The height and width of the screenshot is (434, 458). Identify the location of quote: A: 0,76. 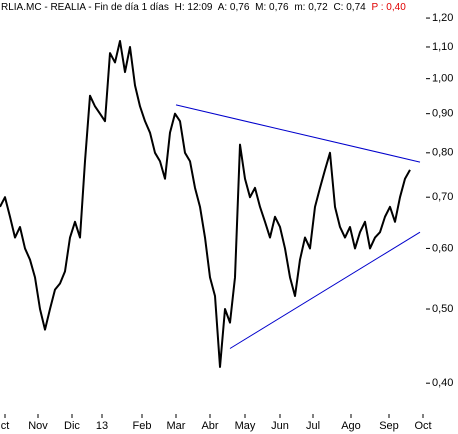
(234, 7).